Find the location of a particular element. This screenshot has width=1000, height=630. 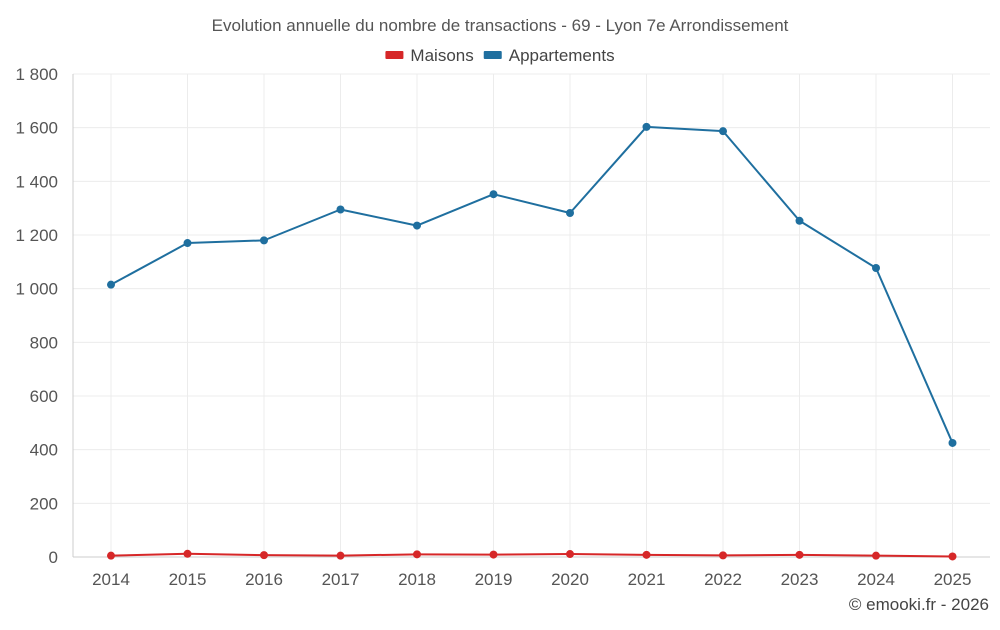

x-tick-label: 2014 is located at coordinates (111, 579).